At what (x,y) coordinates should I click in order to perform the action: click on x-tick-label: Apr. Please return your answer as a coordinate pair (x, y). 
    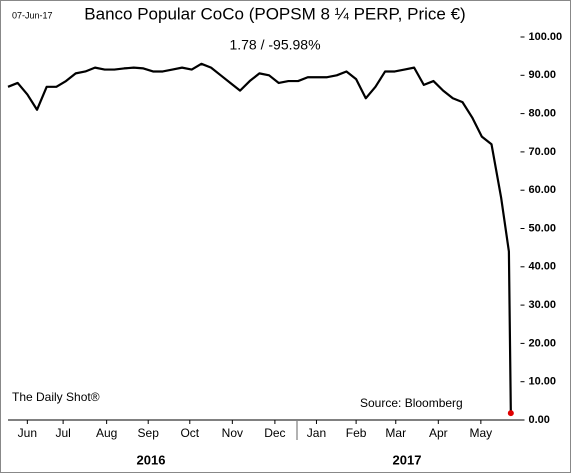
    Looking at the image, I should click on (438, 433).